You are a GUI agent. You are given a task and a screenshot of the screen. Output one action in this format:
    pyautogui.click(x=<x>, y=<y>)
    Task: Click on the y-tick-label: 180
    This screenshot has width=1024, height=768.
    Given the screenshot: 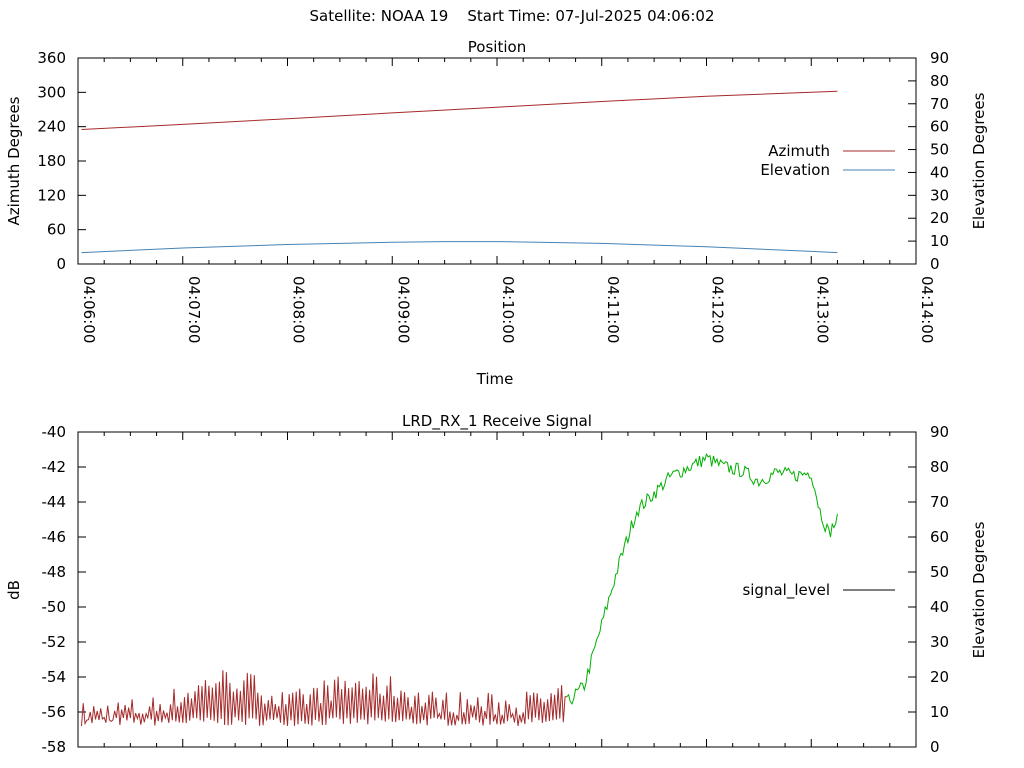 What is the action you would take?
    pyautogui.click(x=51, y=161)
    